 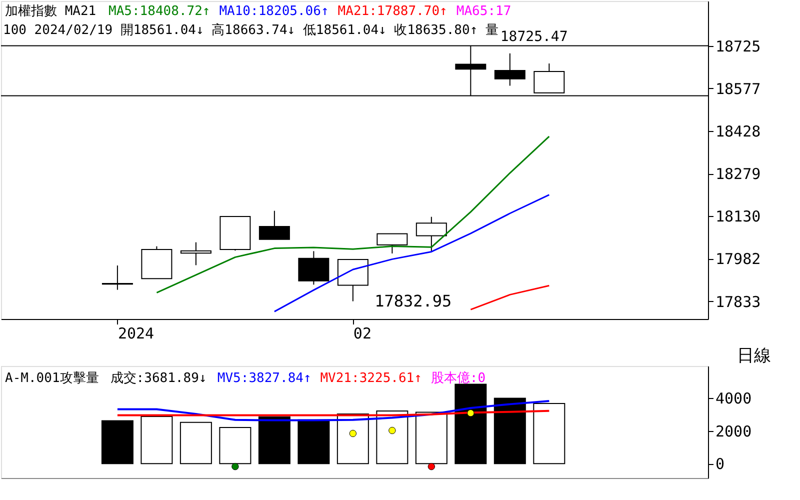 I want to click on chart-title: 加權指數 MA21, so click(x=50, y=11).